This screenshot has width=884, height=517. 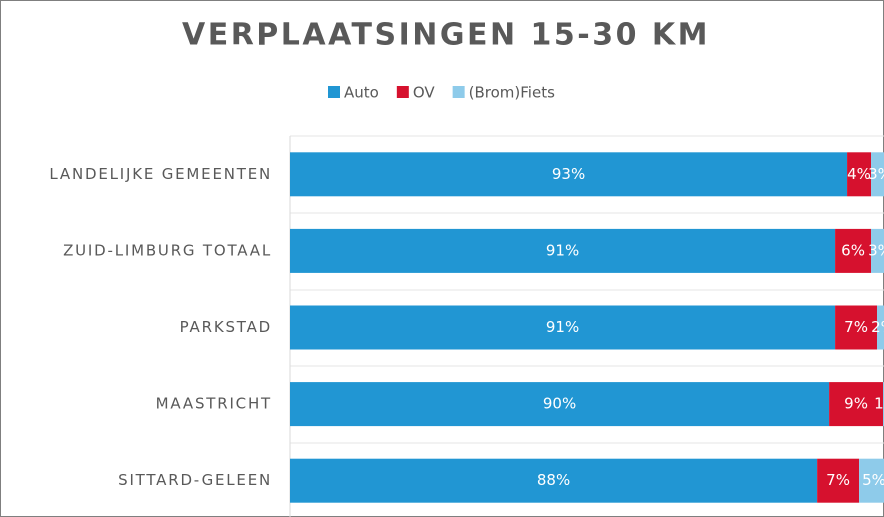 I want to click on legend-label: OV, so click(x=424, y=93).